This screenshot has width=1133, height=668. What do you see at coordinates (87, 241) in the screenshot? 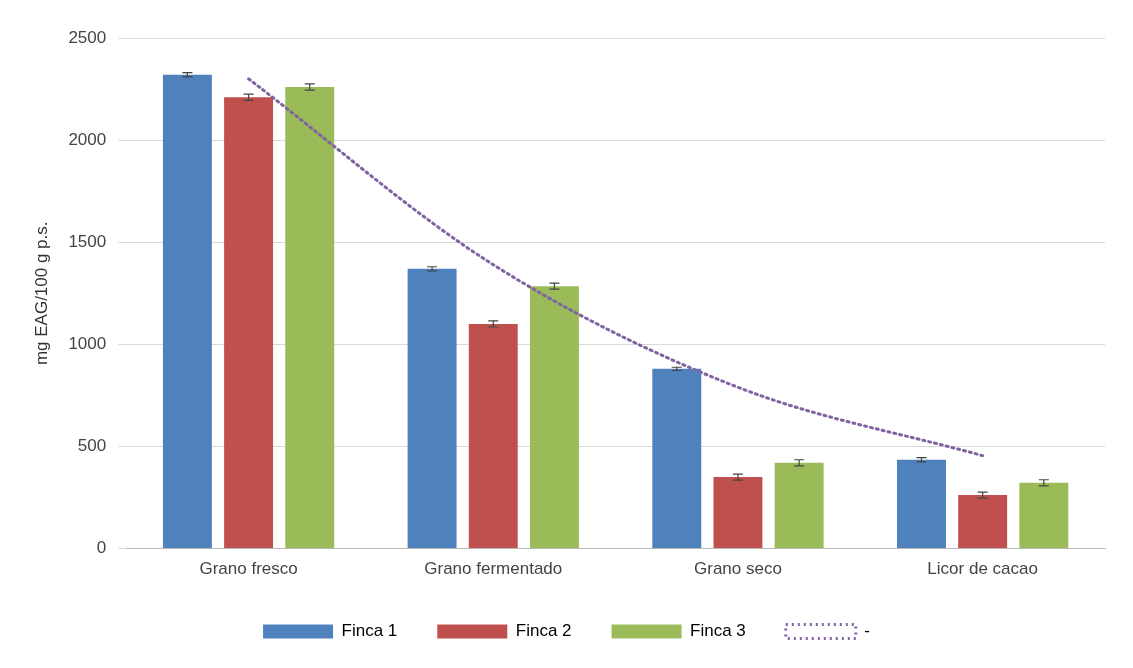
I see `y-tick-label: 1500` at bounding box center [87, 241].